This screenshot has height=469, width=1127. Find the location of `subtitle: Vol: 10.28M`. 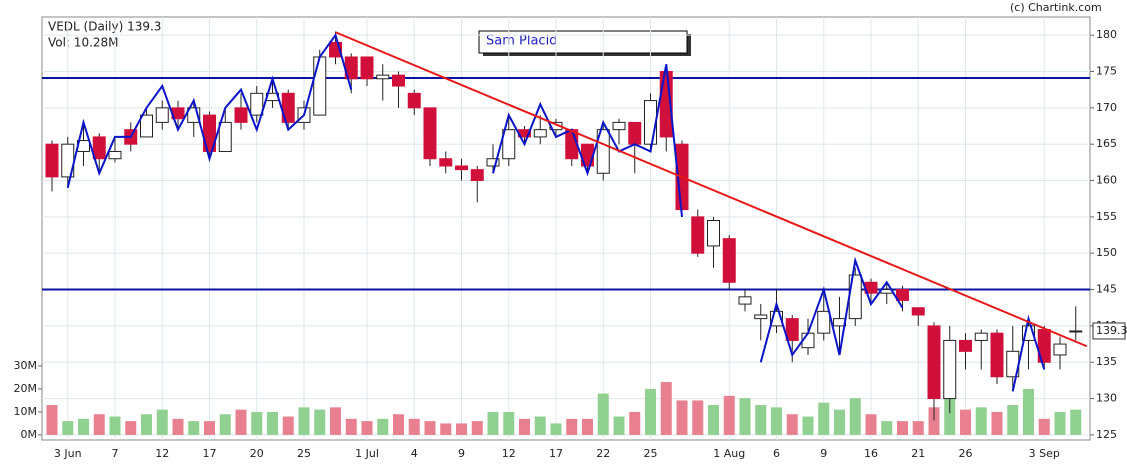

subtitle: Vol: 10.28M is located at coordinates (83, 43).